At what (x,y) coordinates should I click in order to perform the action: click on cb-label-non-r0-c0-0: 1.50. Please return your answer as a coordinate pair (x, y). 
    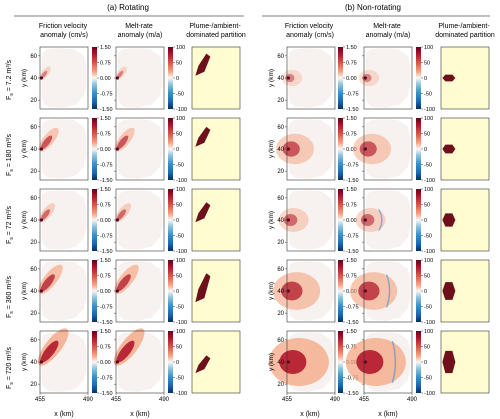
    Looking at the image, I should click on (351, 48).